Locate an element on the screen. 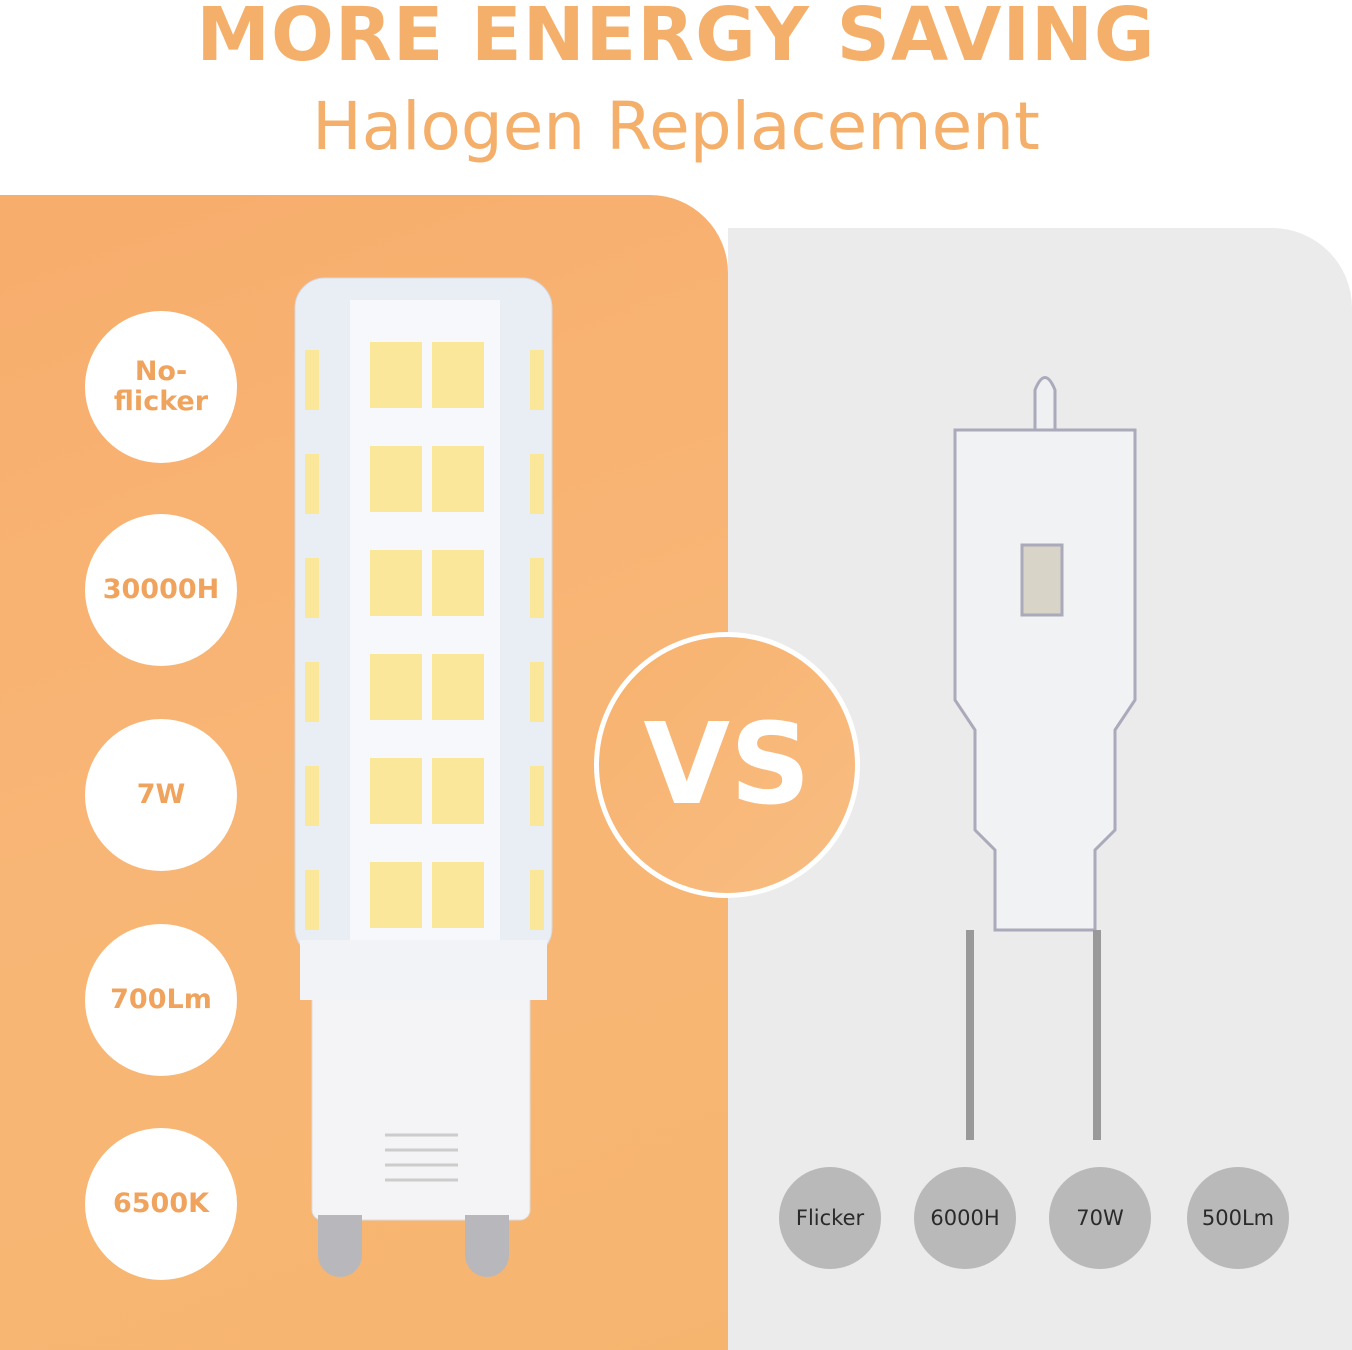 This screenshot has height=1350, width=1352. subheadline: Halogen Replacement is located at coordinates (676, 126).